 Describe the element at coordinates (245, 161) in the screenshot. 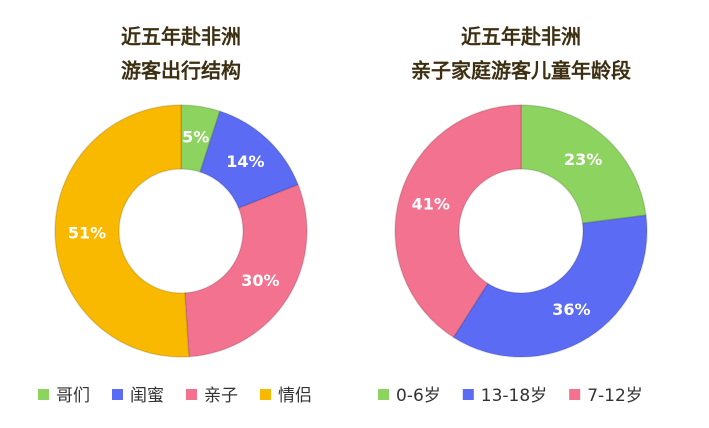

I see `data-label: 14%` at that location.